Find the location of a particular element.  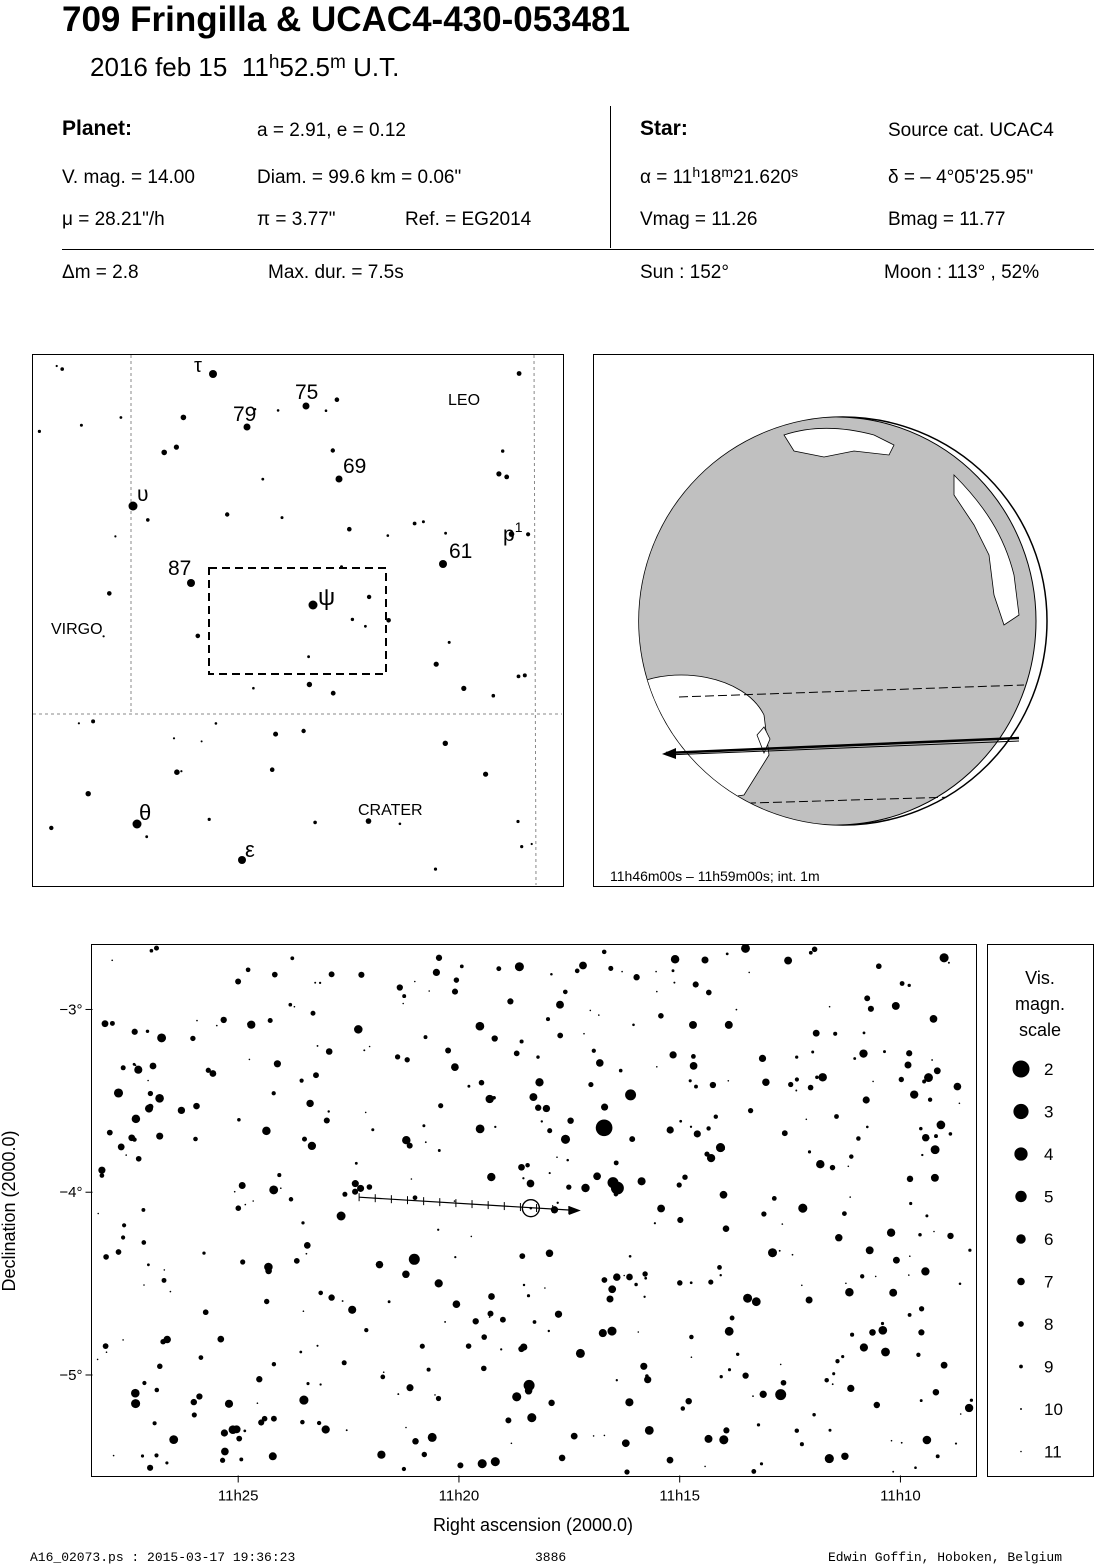

star-alpha: α = 11h18m21.620s is located at coordinates (719, 176).